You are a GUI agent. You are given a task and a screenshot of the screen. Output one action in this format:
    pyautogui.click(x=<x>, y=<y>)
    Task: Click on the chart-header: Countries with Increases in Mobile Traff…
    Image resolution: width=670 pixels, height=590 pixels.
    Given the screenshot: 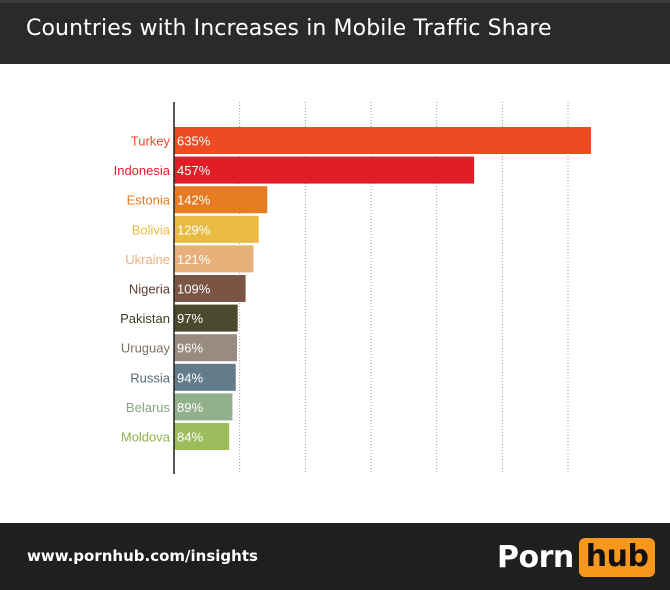 What is the action you would take?
    pyautogui.click(x=335, y=32)
    